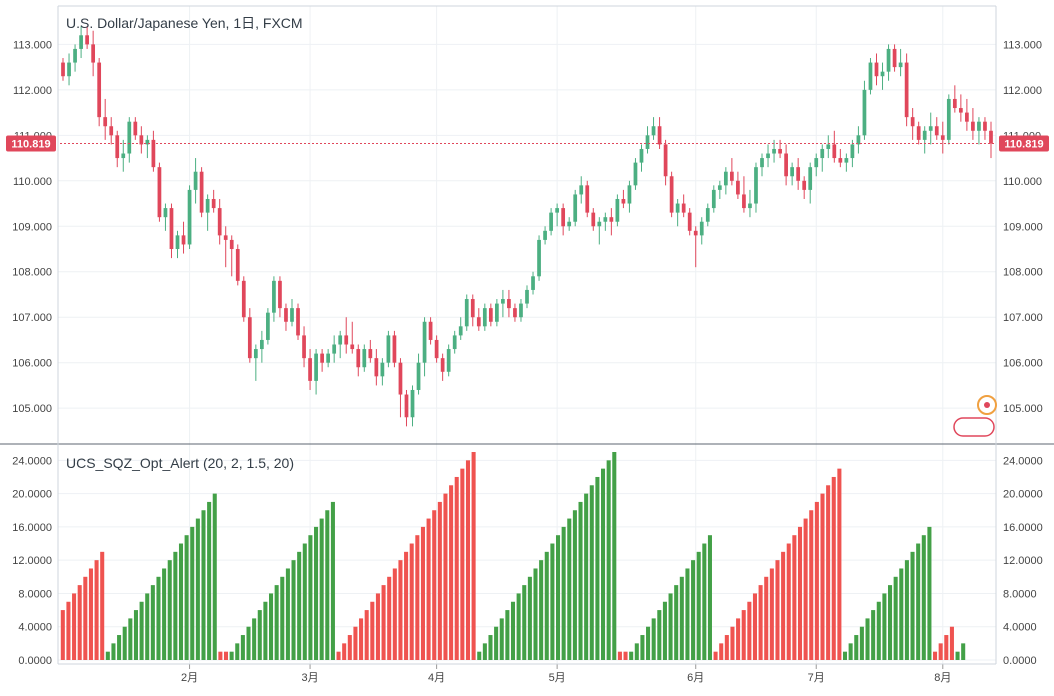 Image resolution: width=1054 pixels, height=696 pixels. Describe the element at coordinates (189, 678) in the screenshot. I see `x-tick-label: 2月` at that location.